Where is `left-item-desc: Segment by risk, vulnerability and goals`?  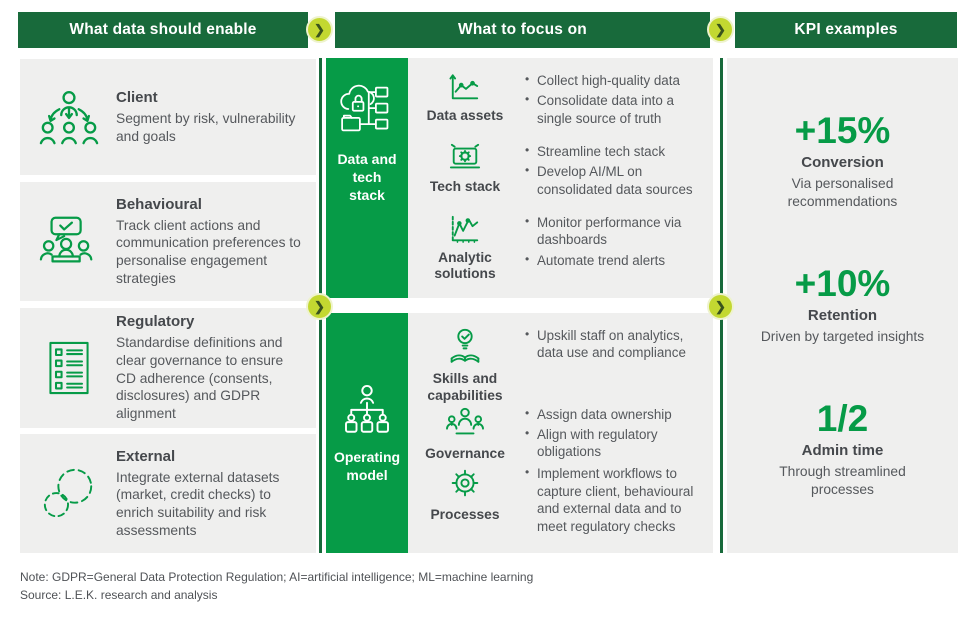
left-item-desc: Segment by risk, vulnerability and goals is located at coordinates (206, 127).